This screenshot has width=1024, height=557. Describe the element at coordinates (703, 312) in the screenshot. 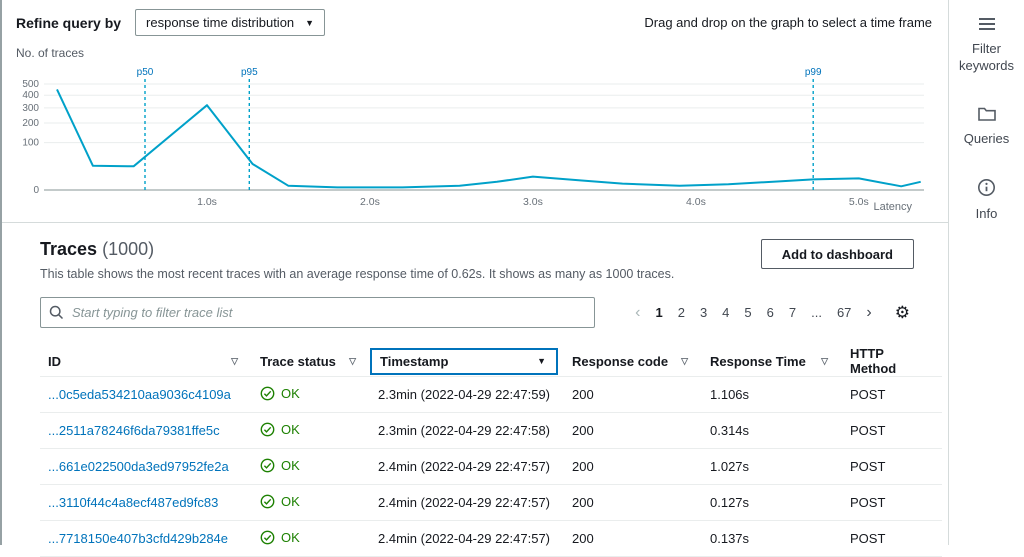

I see `pagination-page-3: 3` at that location.